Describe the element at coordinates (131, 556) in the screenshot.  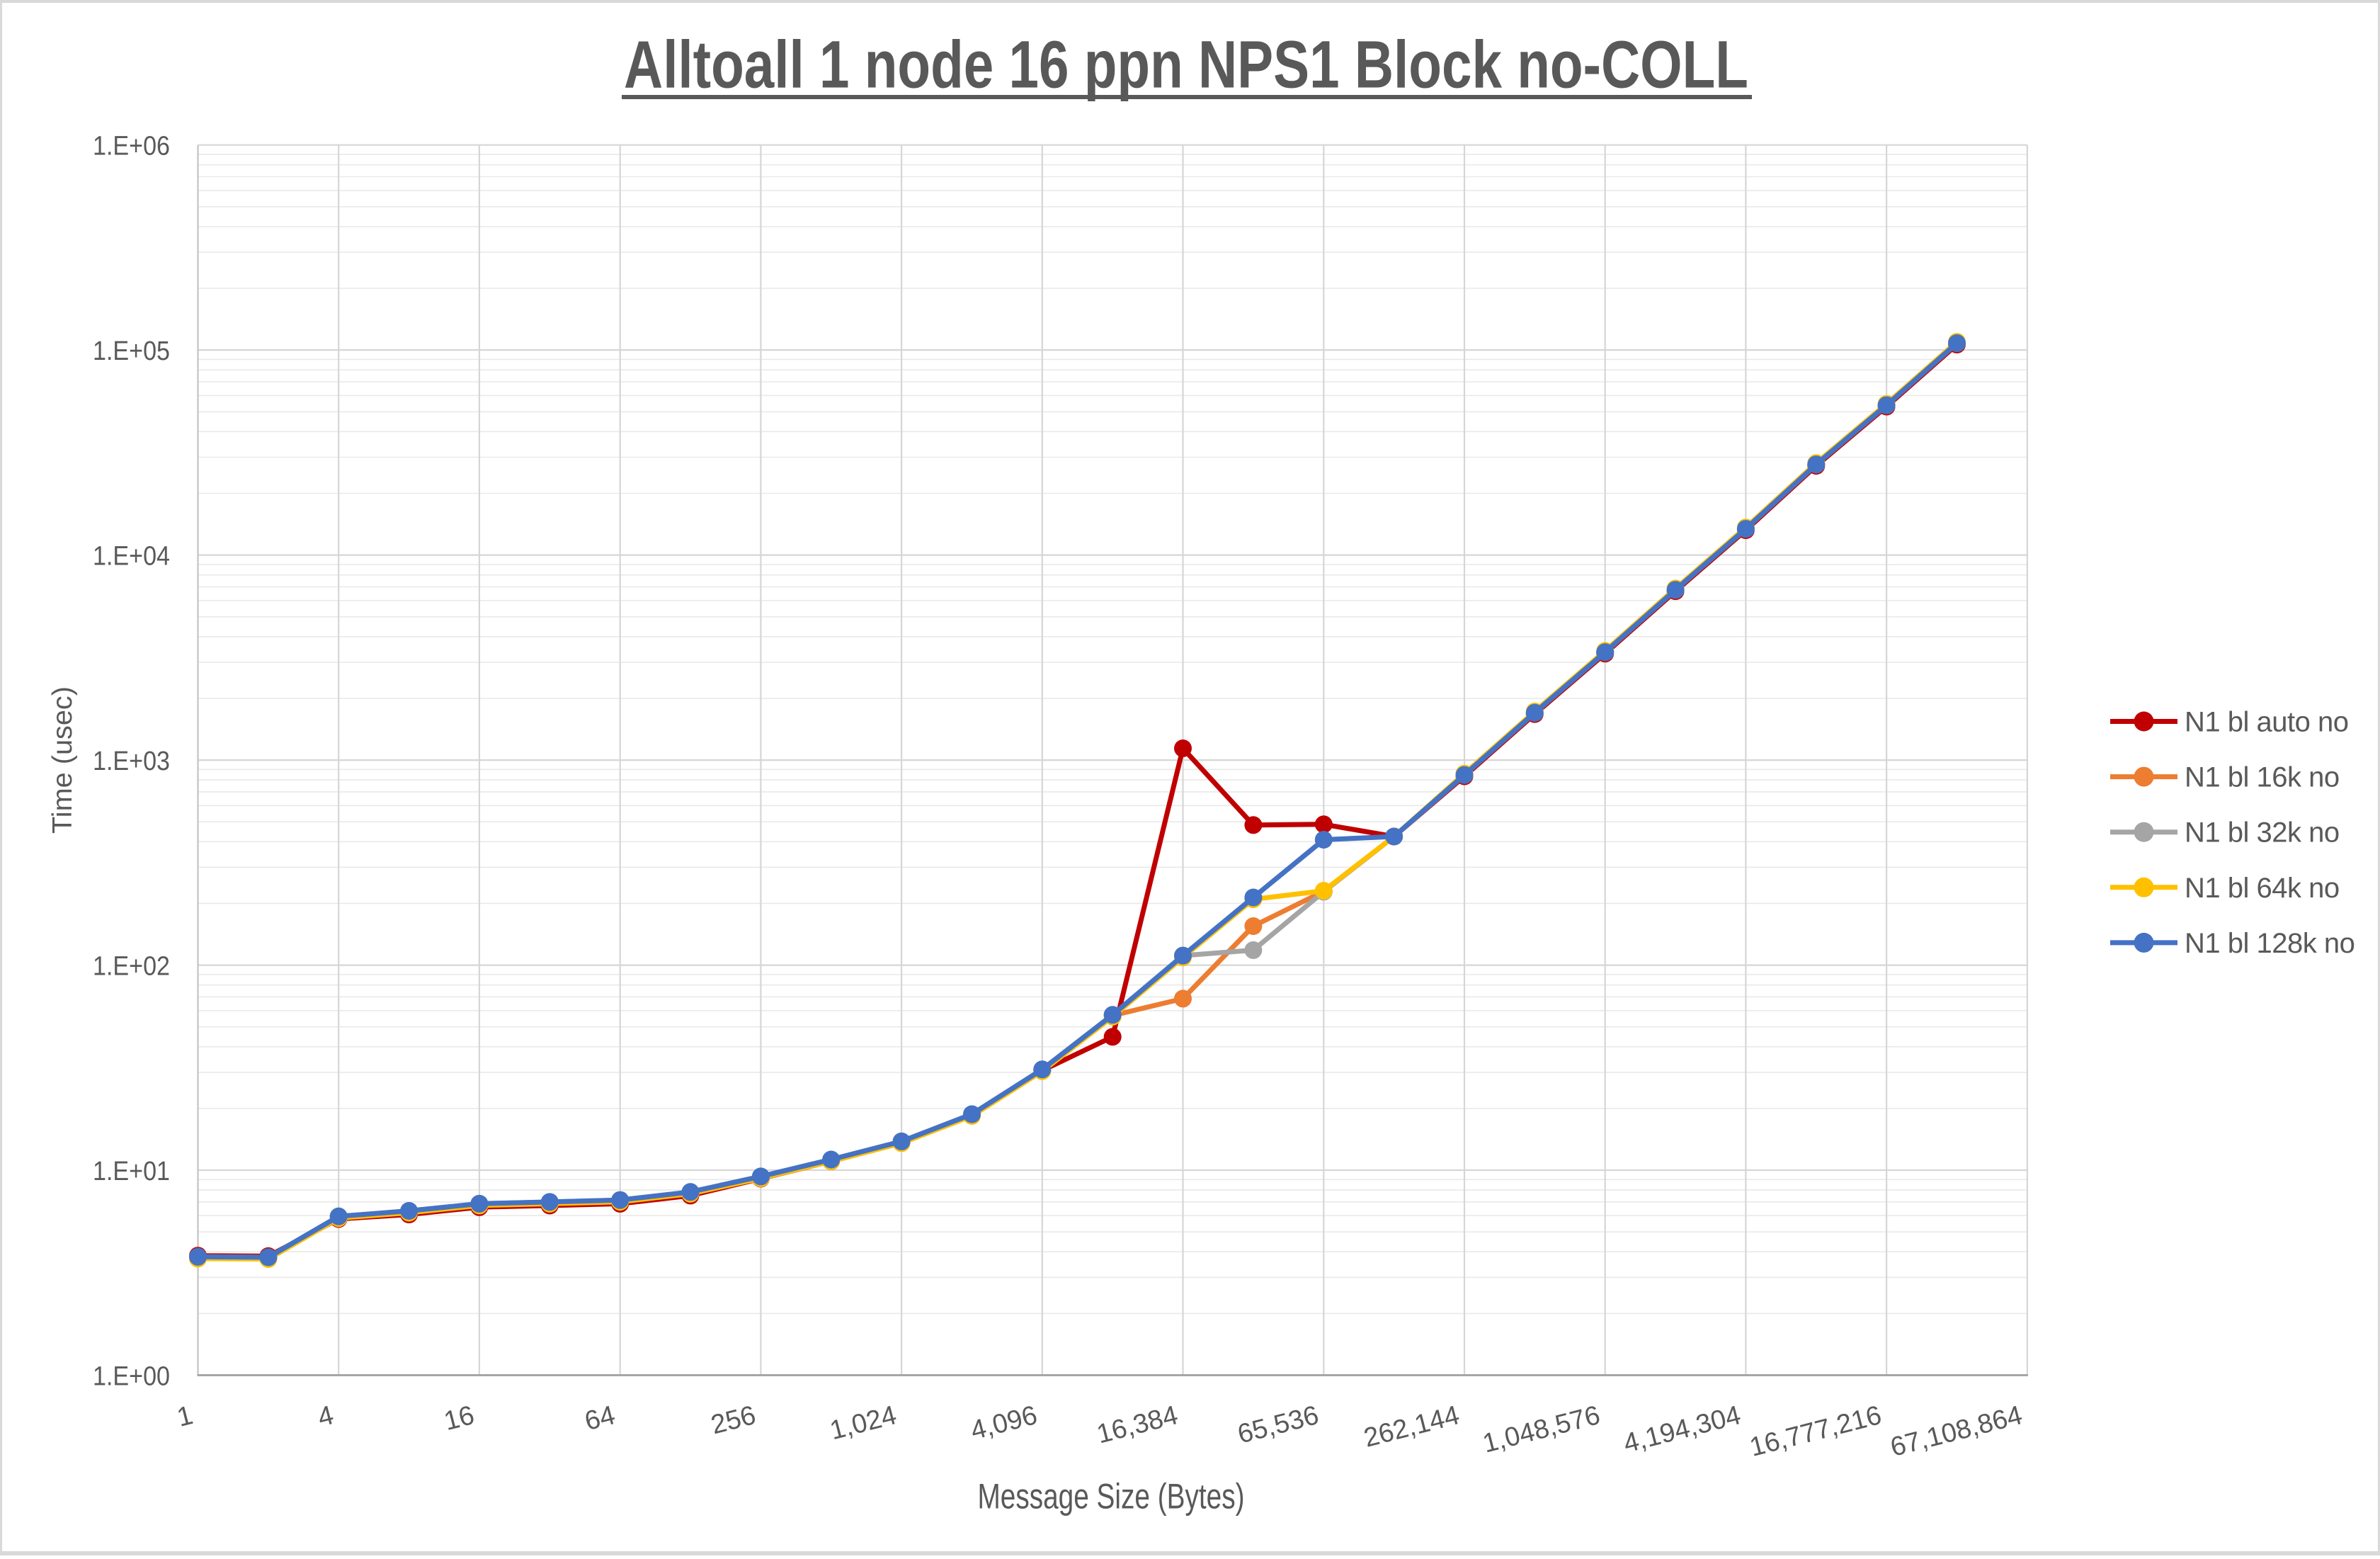
I see `svg-text: 1.E+04` at that location.